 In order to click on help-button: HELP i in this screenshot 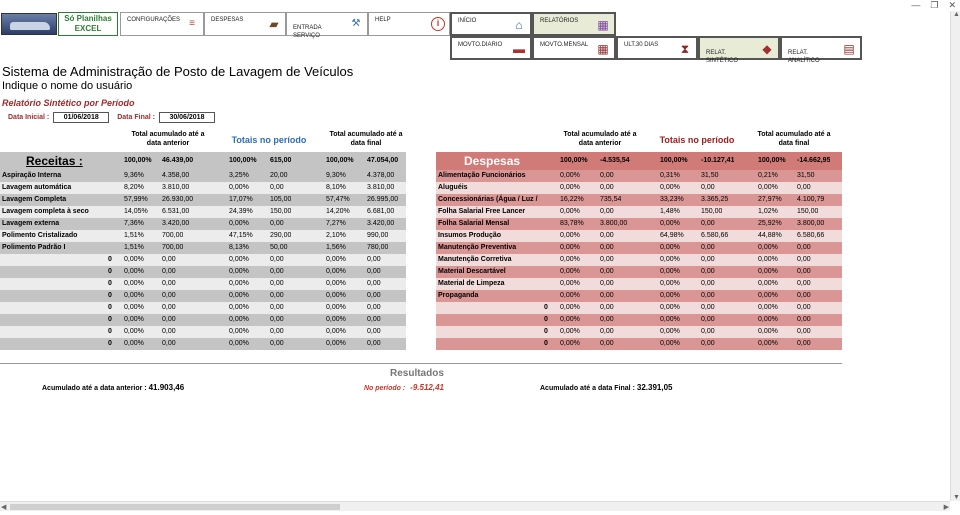, I will do `click(409, 24)`.